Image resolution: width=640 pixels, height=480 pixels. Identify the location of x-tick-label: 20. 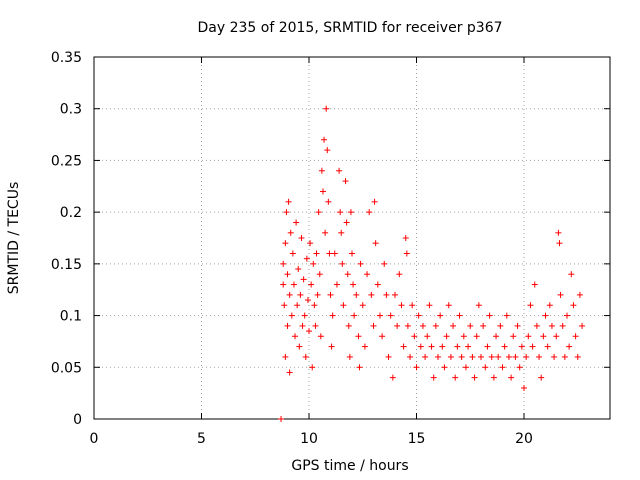
(524, 439).